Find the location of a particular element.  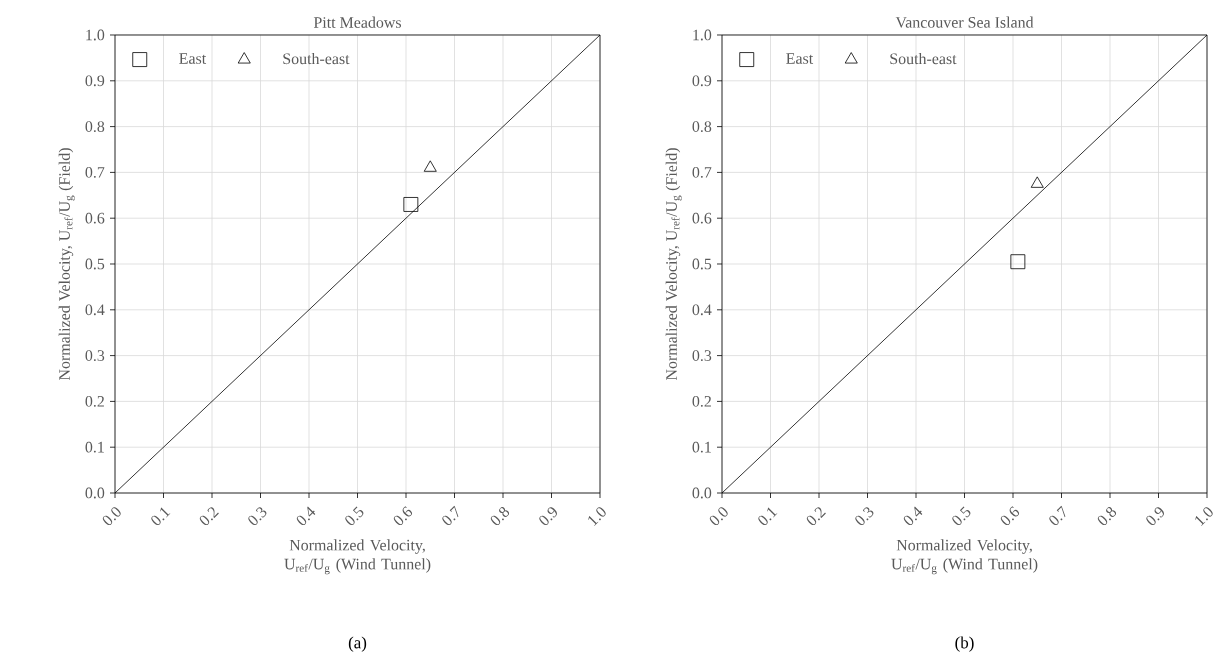

text: (b) is located at coordinates (964, 644).